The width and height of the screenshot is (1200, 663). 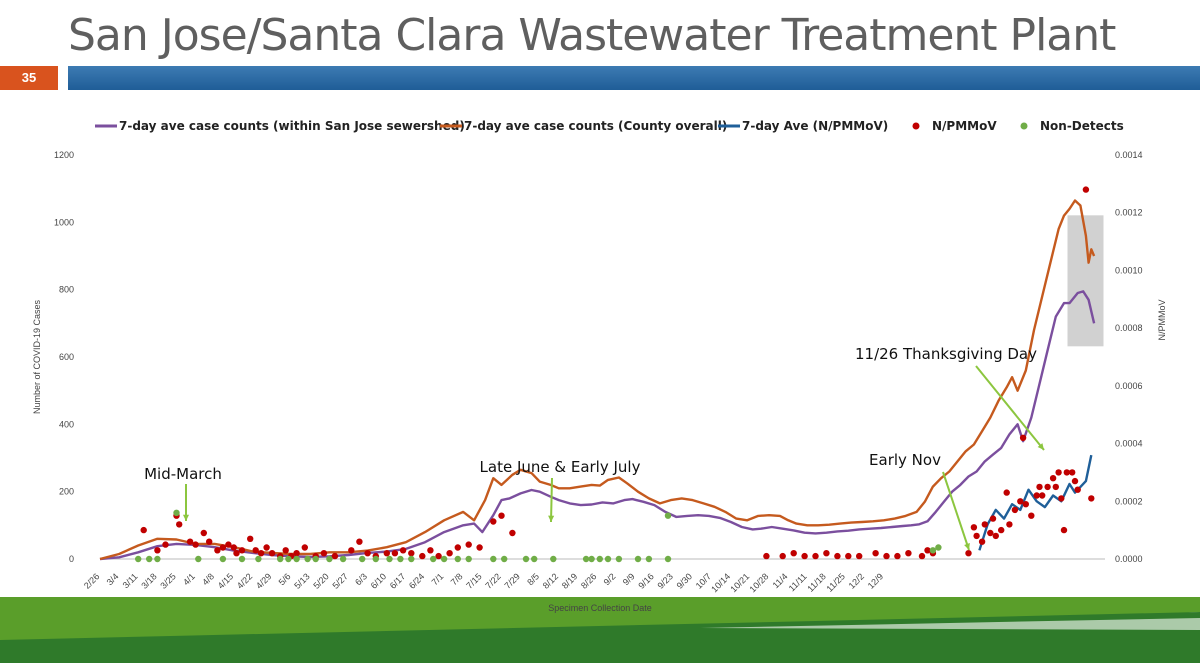 What do you see at coordinates (634, 78) in the screenshot?
I see `header-bar` at bounding box center [634, 78].